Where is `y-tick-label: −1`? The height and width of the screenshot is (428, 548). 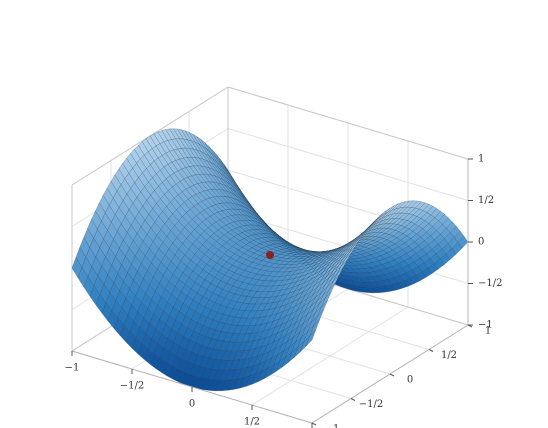 y-tick-label: −1 is located at coordinates (332, 426).